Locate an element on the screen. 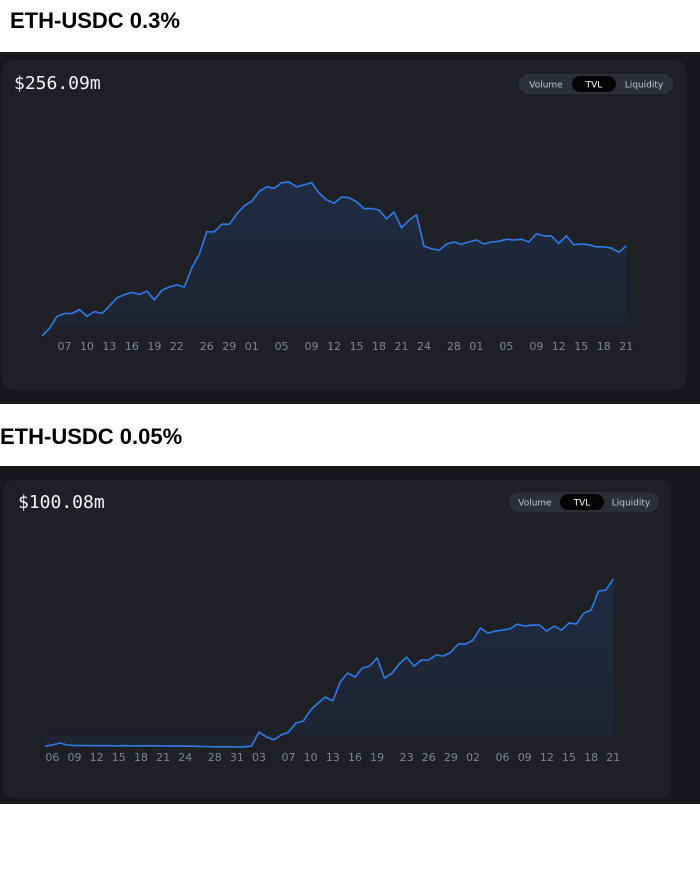  section-title: ETH-USDC 0.05% is located at coordinates (91, 436).